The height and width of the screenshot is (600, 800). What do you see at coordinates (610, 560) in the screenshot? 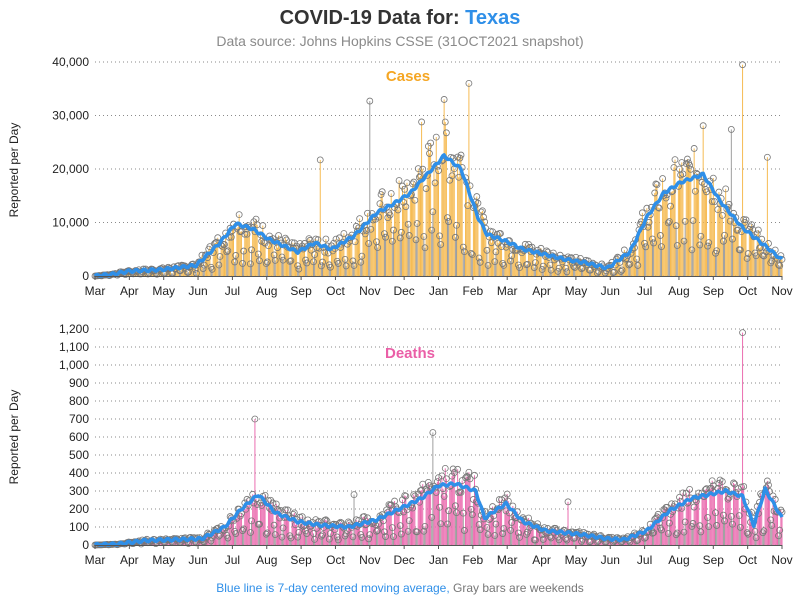
I see `deaths-x-tick-label: Jun` at bounding box center [610, 560].